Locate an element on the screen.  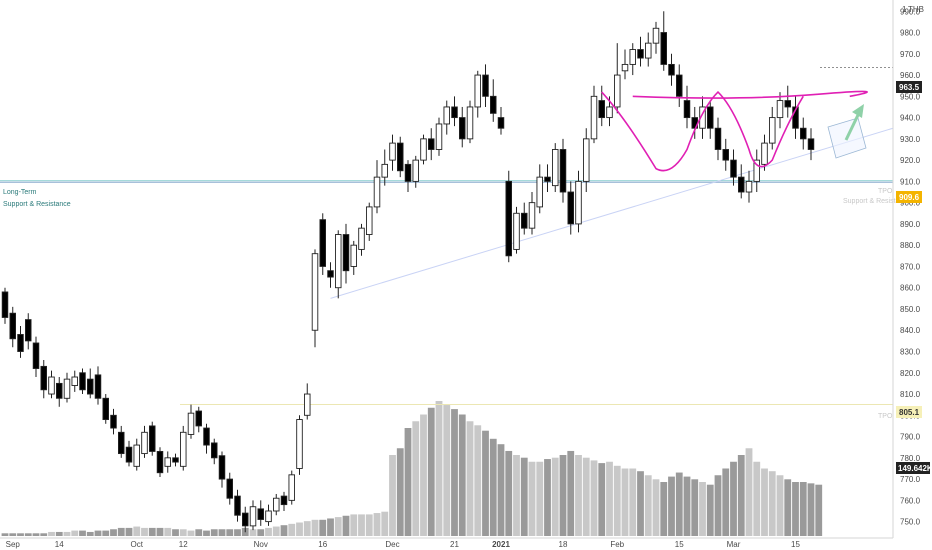
price-tick-label: 810.0 is located at coordinates (910, 394).